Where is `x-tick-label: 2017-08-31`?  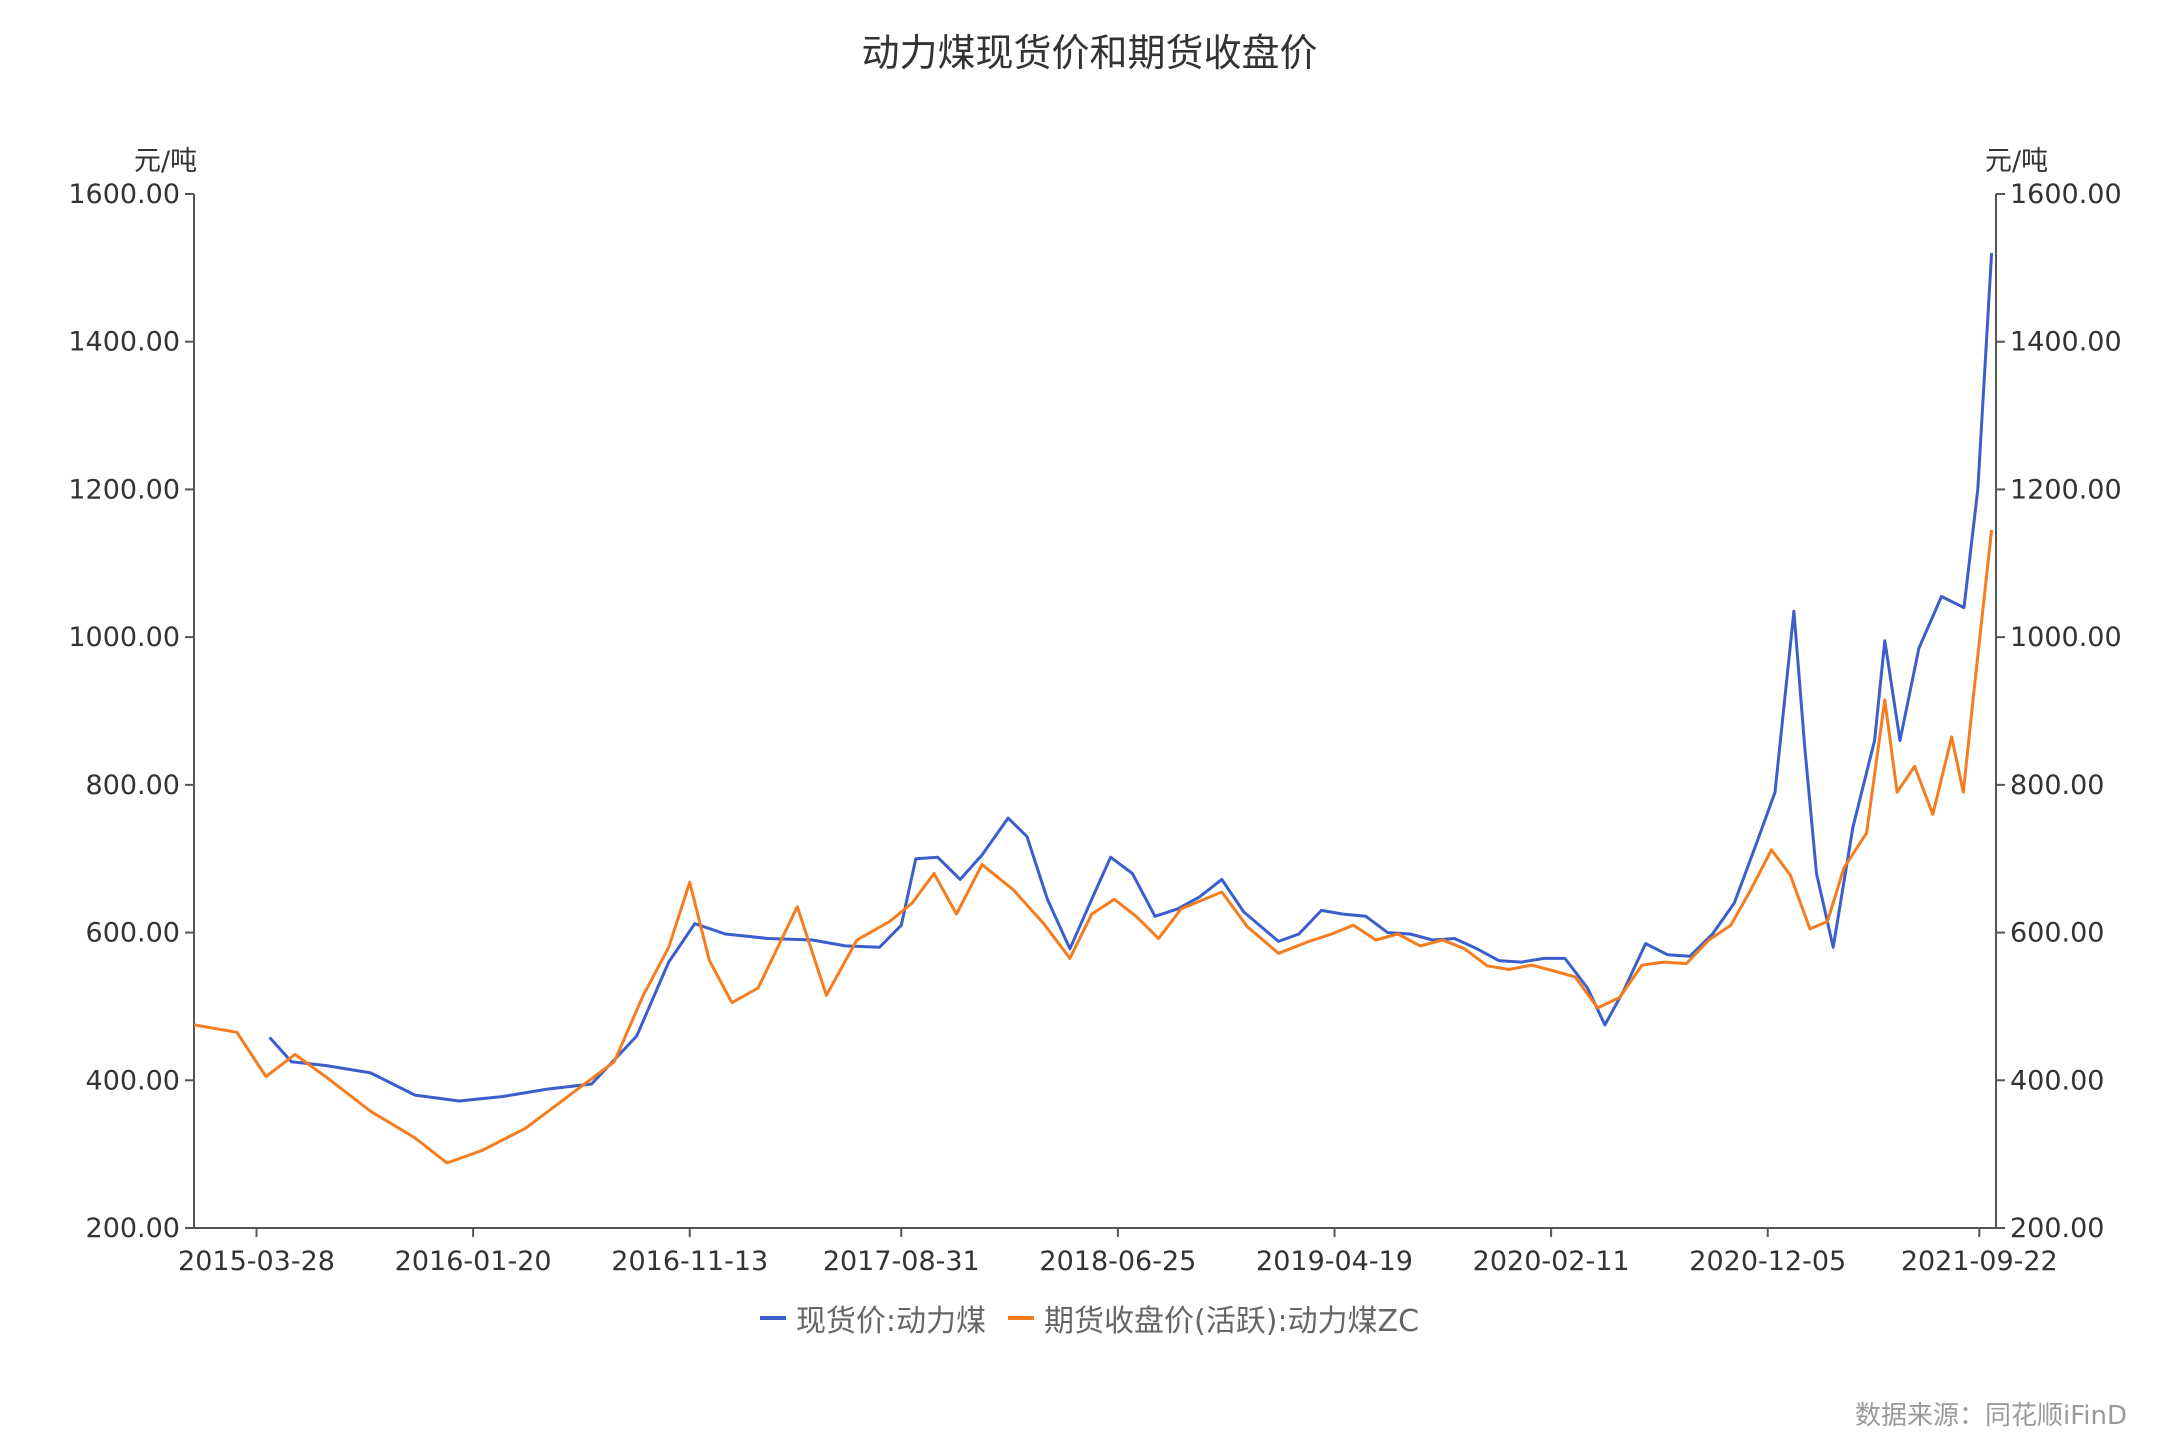
x-tick-label: 2017-08-31 is located at coordinates (901, 1261).